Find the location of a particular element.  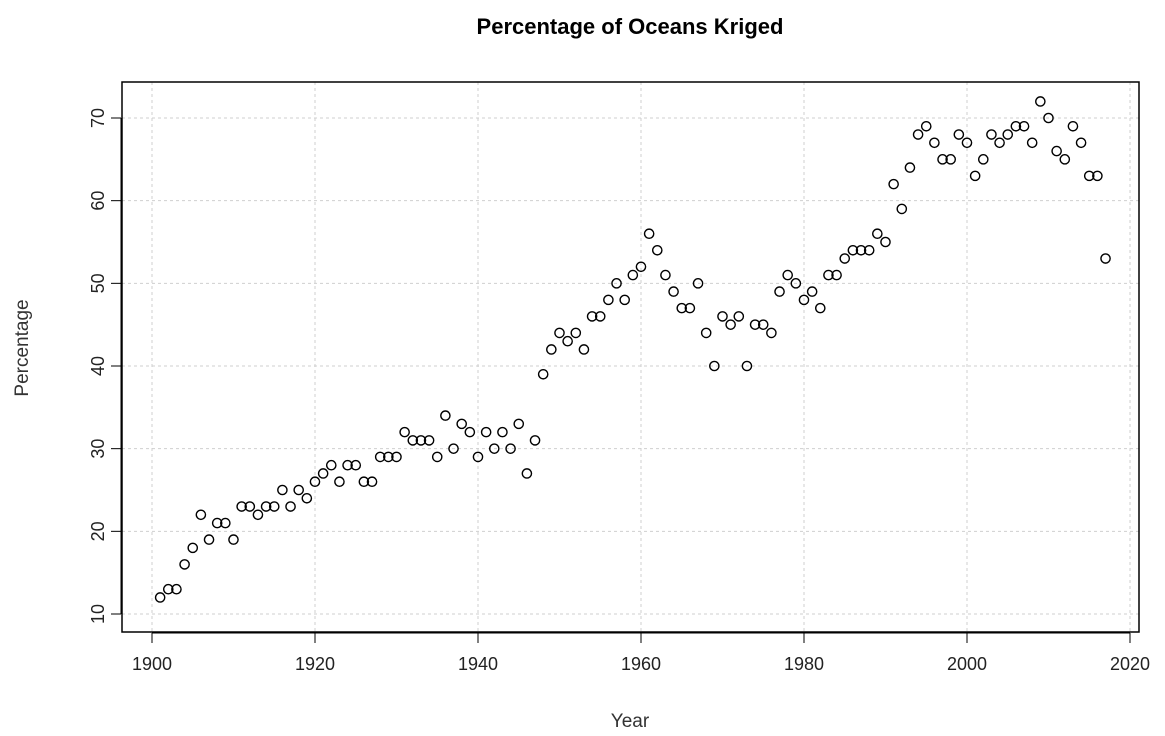

x-tick-label: 1940 is located at coordinates (478, 664).